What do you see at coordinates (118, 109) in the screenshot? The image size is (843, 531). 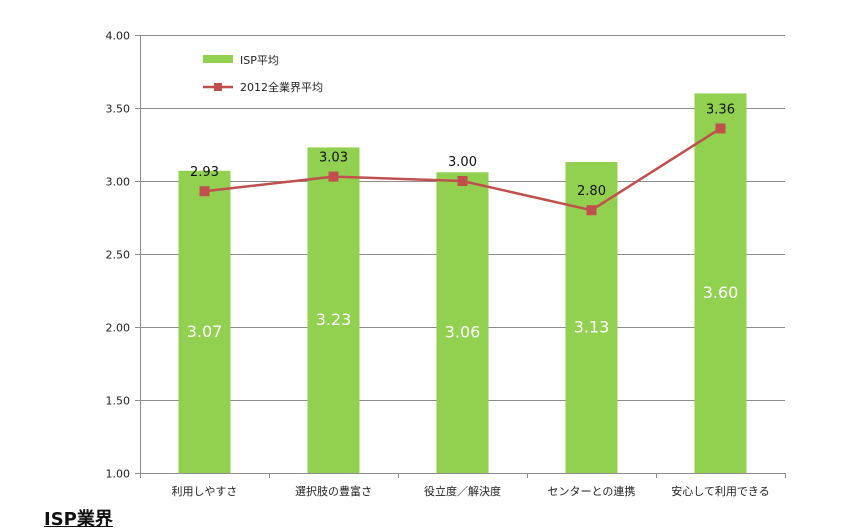 I see `y-tick-label: 3.50` at bounding box center [118, 109].